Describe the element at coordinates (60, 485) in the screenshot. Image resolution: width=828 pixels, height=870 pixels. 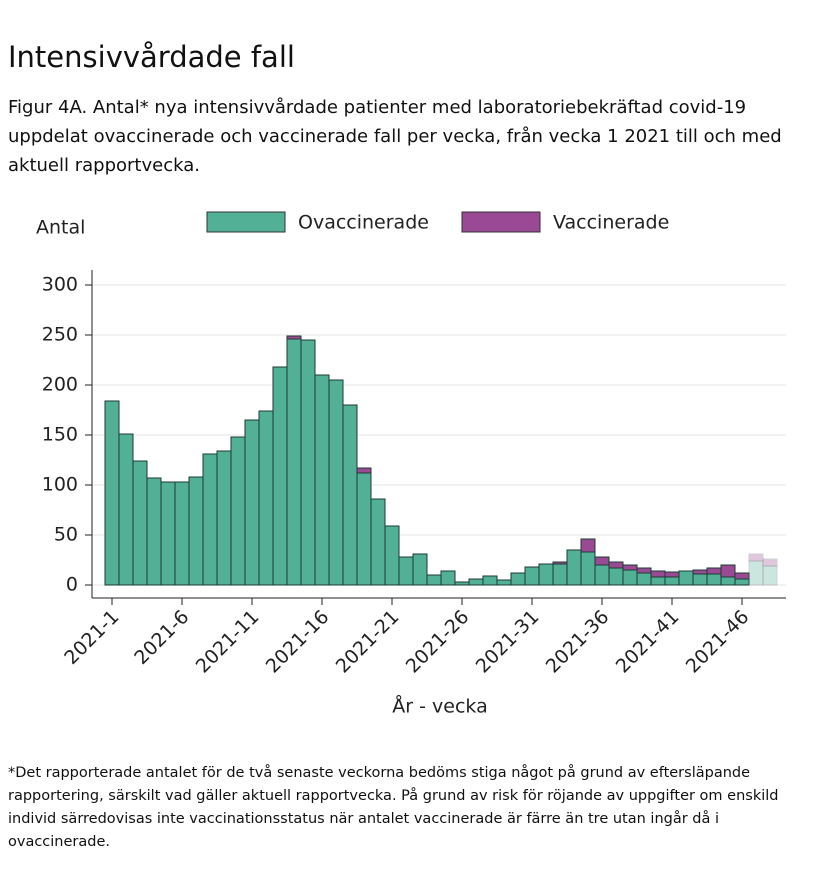
I see `y-tick-label: 100` at that location.